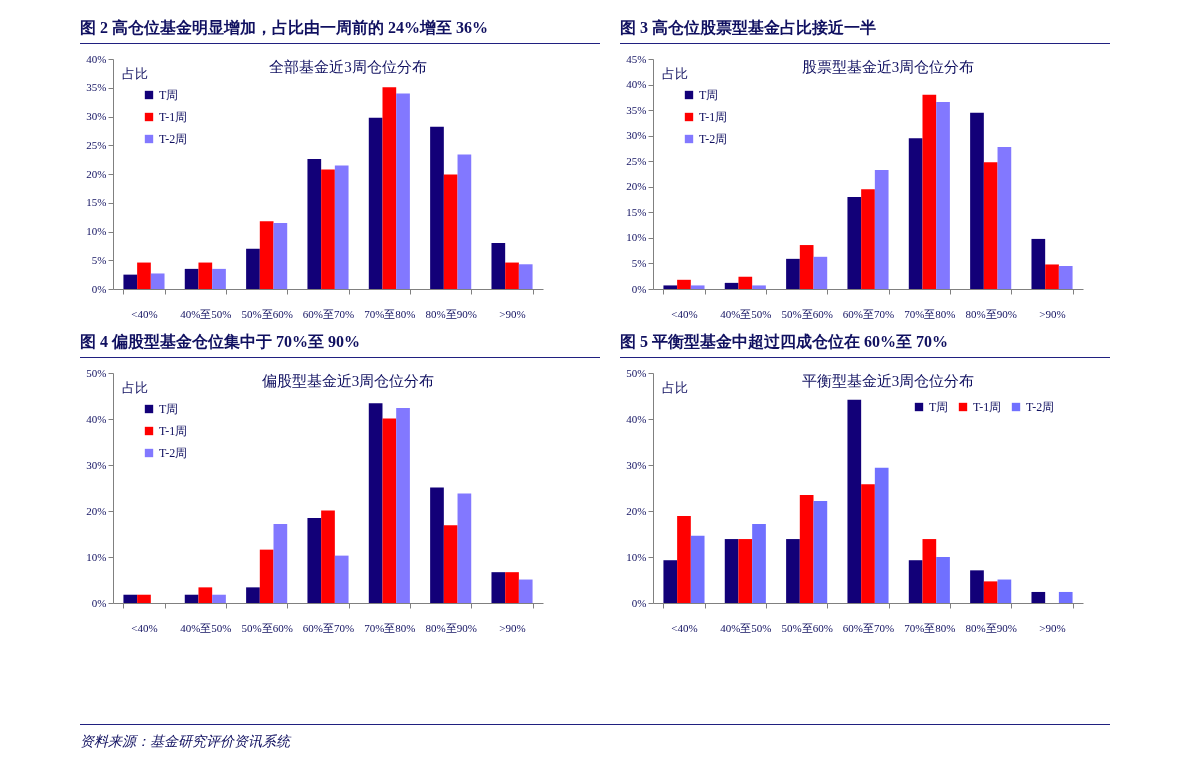 The image size is (1191, 776). What do you see at coordinates (636, 58) in the screenshot?
I see `y-tick-label: 45%` at bounding box center [636, 58].